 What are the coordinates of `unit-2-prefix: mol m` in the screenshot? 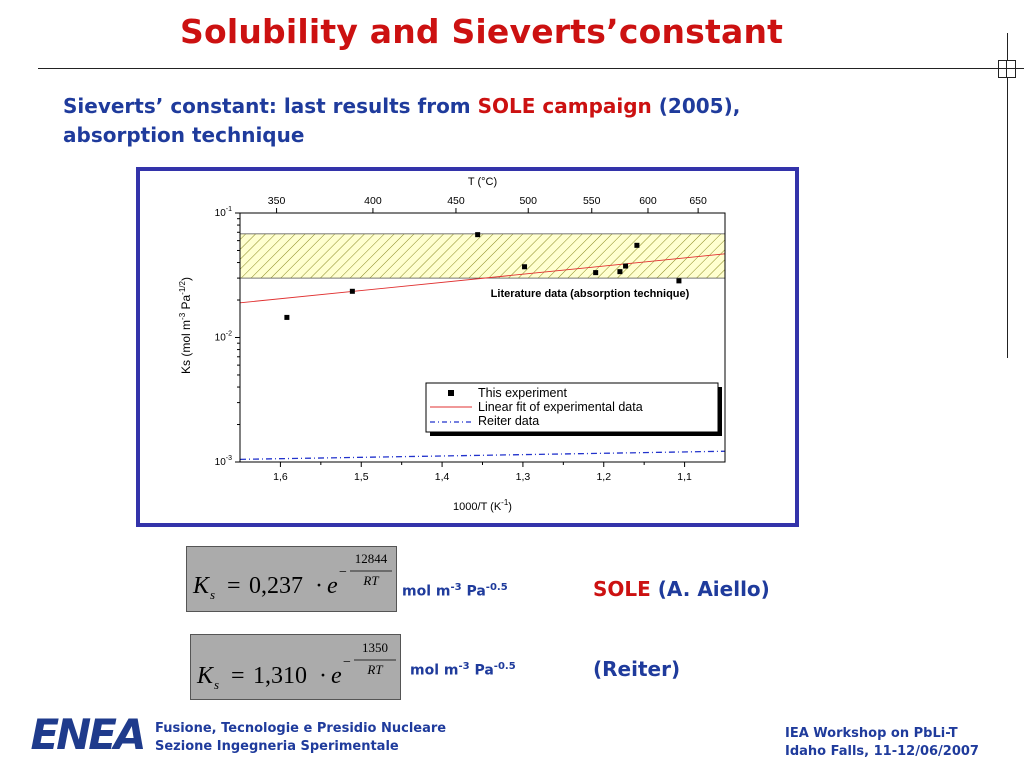 It's located at (434, 670).